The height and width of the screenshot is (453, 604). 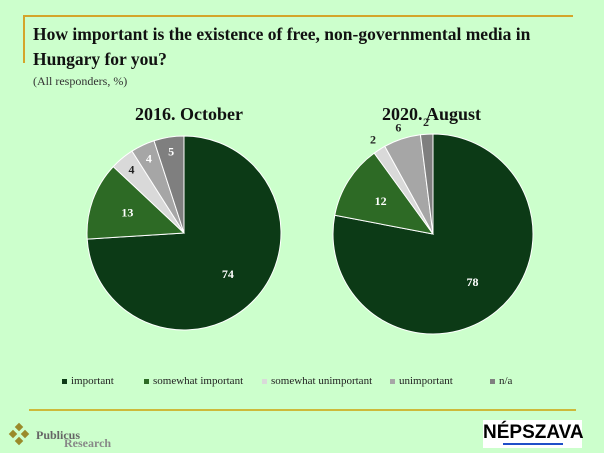 I want to click on nepszava-logo: NÉPSZAVA, so click(x=533, y=434).